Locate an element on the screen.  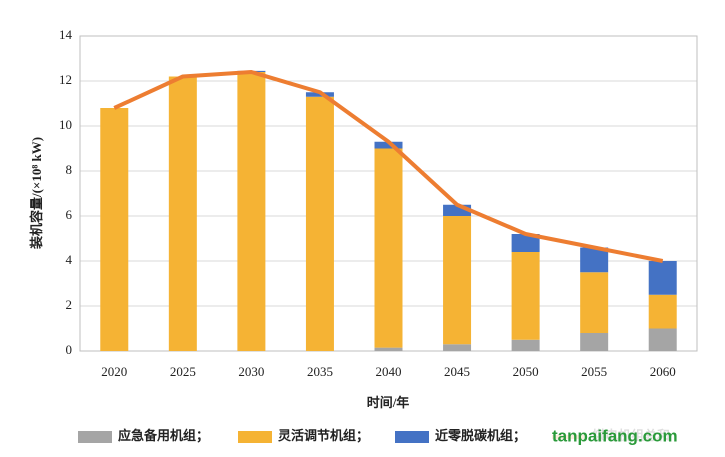
x-tick-label: 2045 is located at coordinates (457, 371).